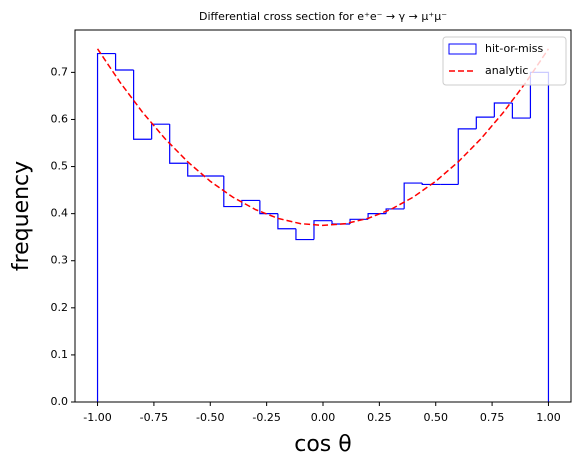 The width and height of the screenshot is (581, 469). Describe the element at coordinates (462, 49) in the screenshot. I see `legend-patch` at that location.